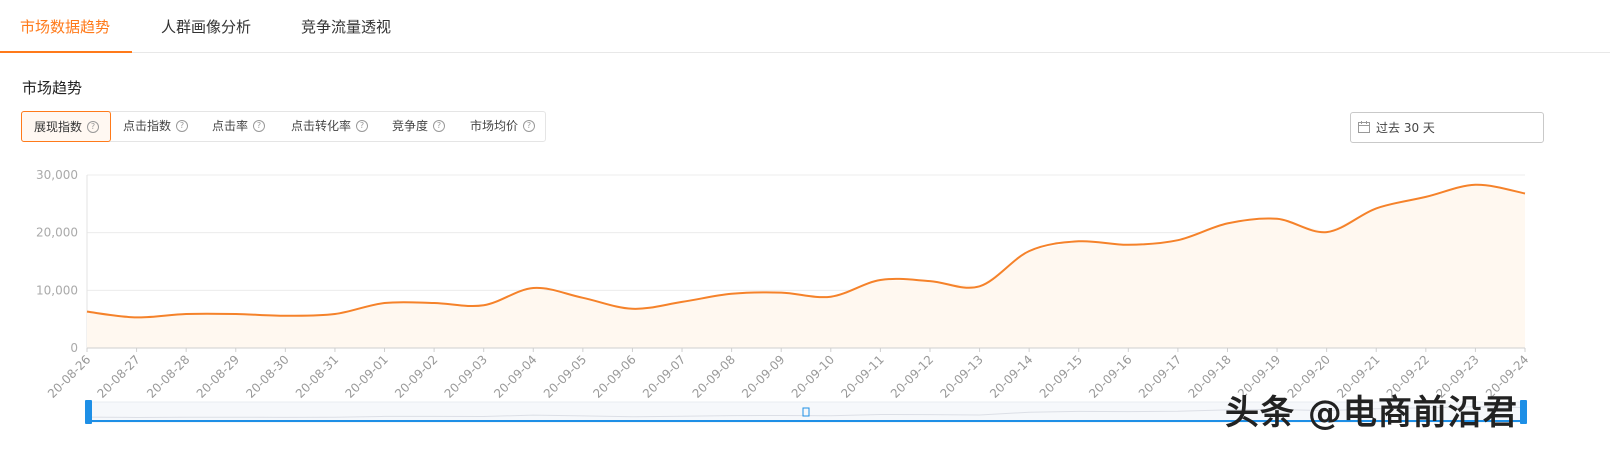 This screenshot has height=455, width=1610. Describe the element at coordinates (119, 376) in the screenshot. I see `x-tick-label: 20-08-27` at that location.